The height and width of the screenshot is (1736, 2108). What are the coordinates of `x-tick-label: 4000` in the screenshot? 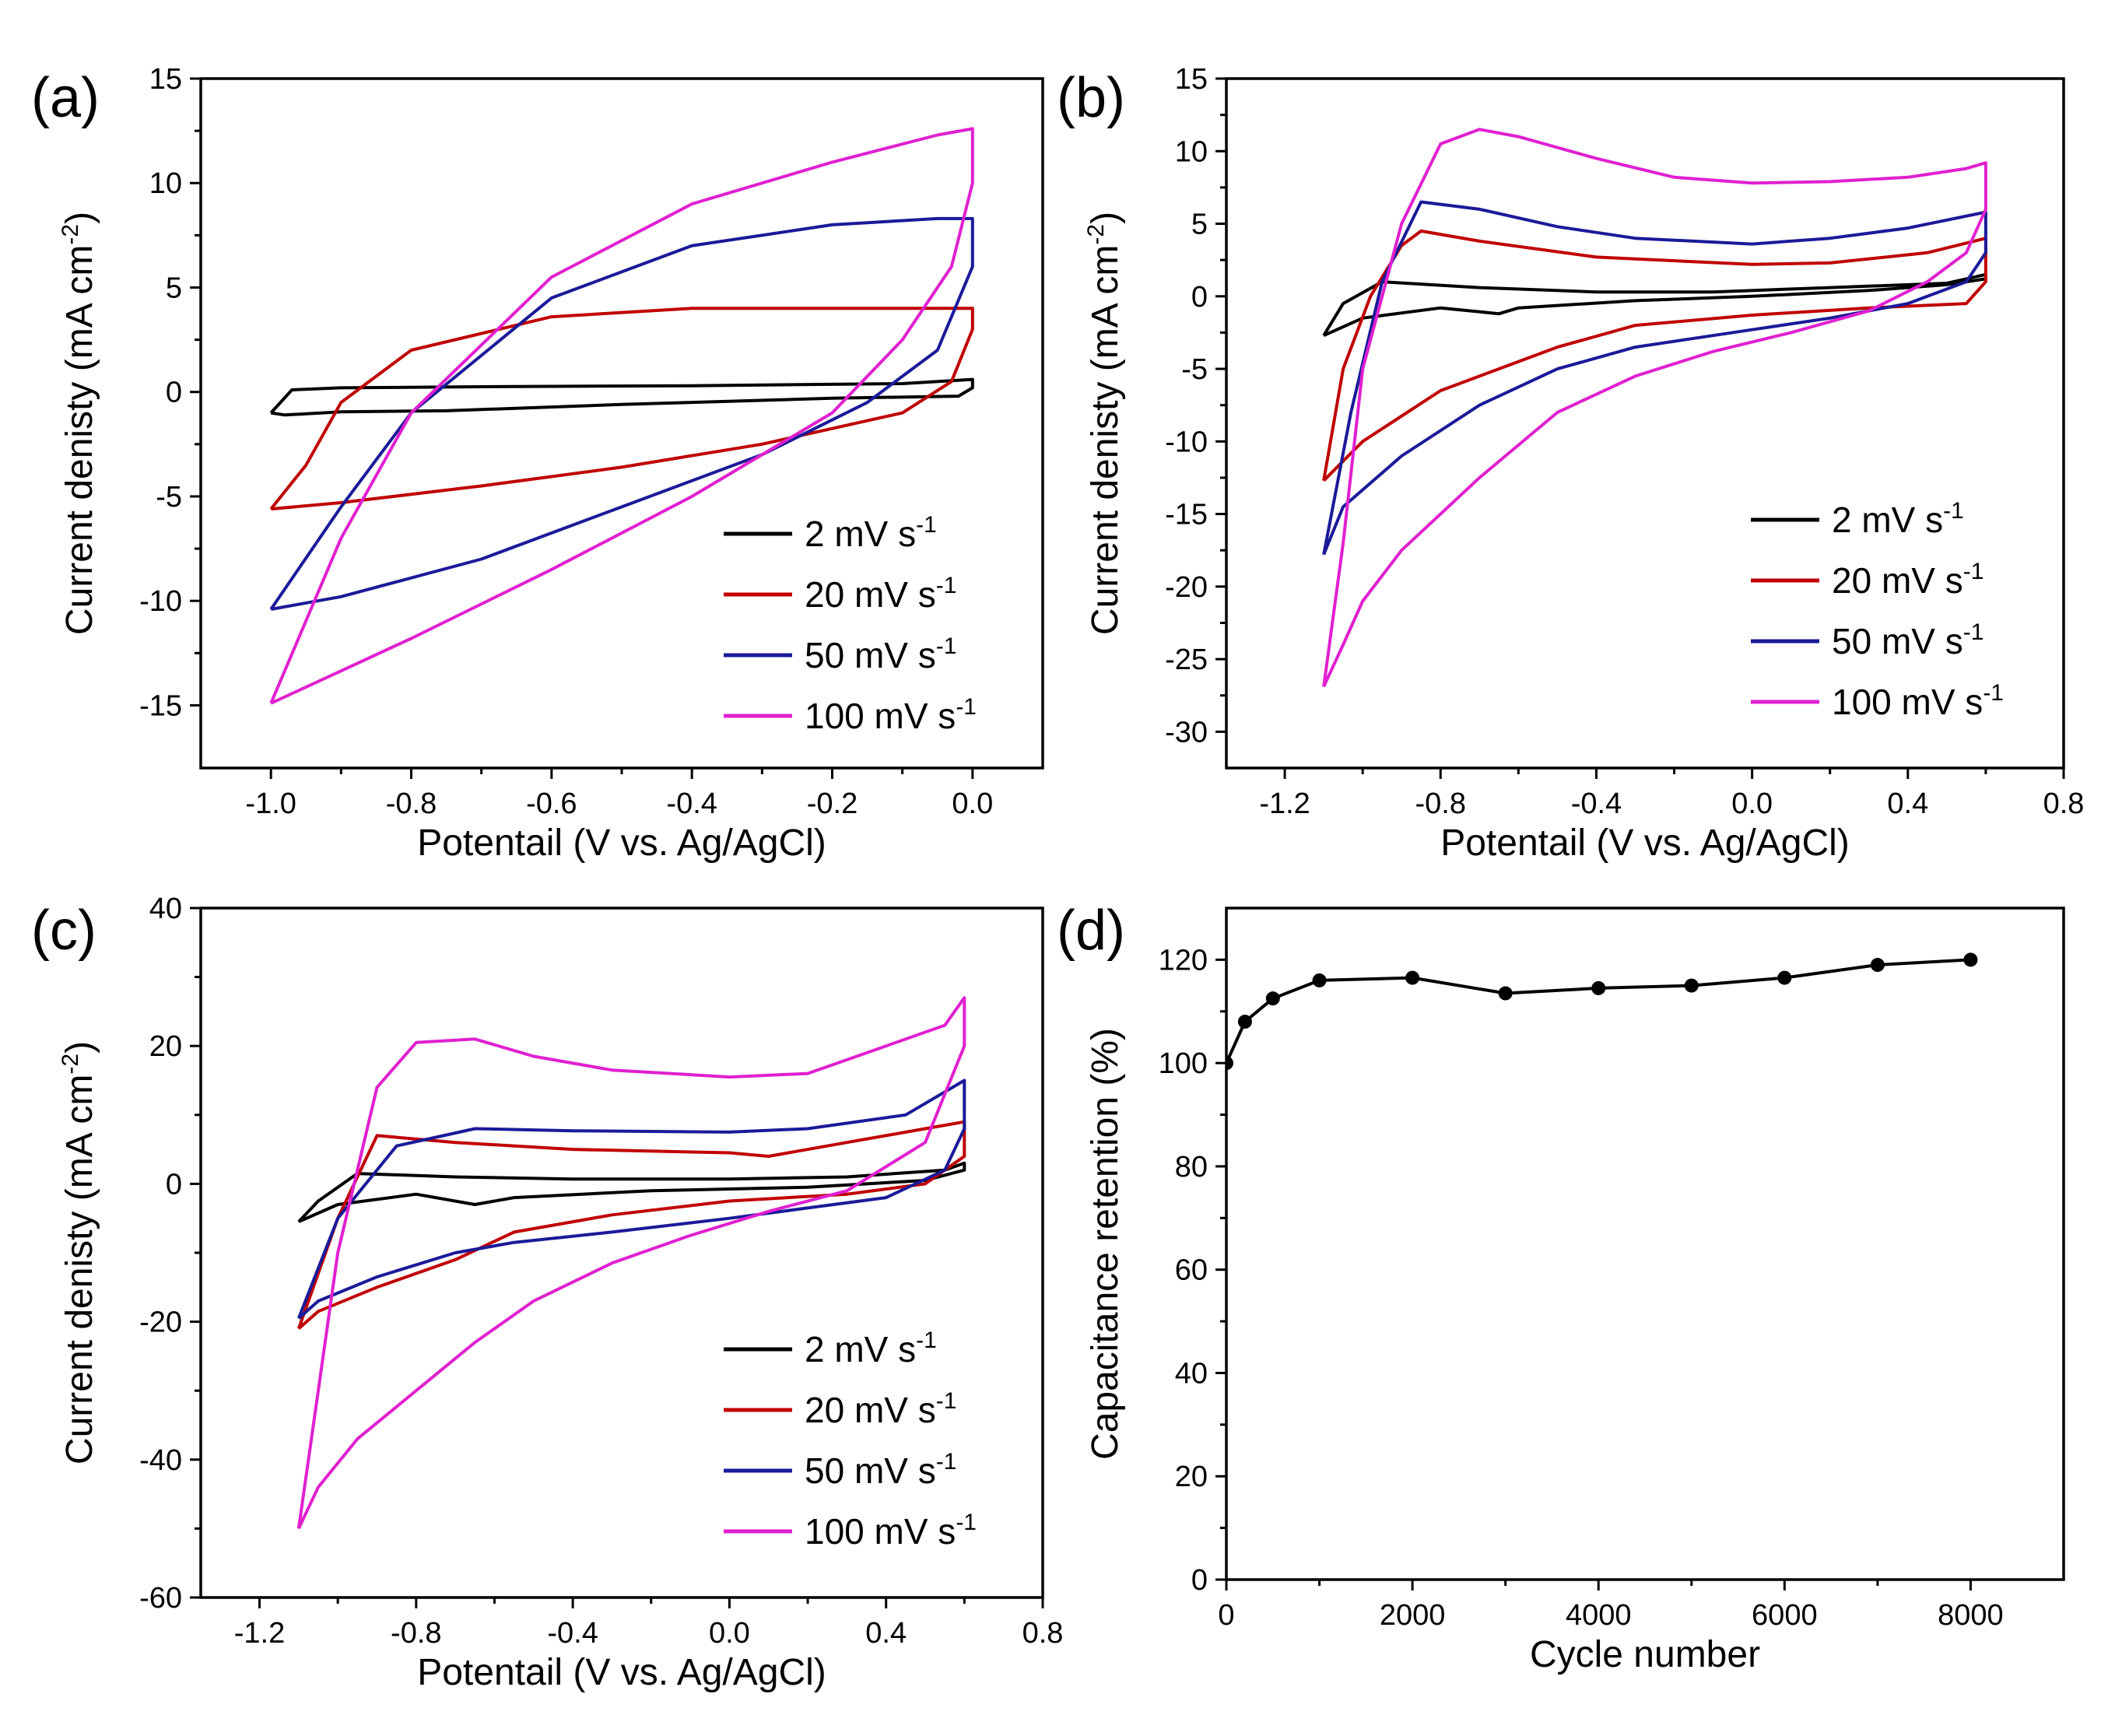 It's located at (1599, 1615).